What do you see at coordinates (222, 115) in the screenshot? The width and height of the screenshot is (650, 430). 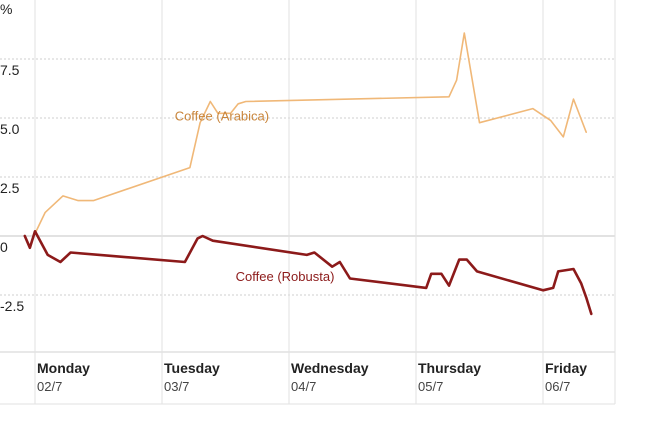 I see `series-label: Coffee (Arabica)` at bounding box center [222, 115].